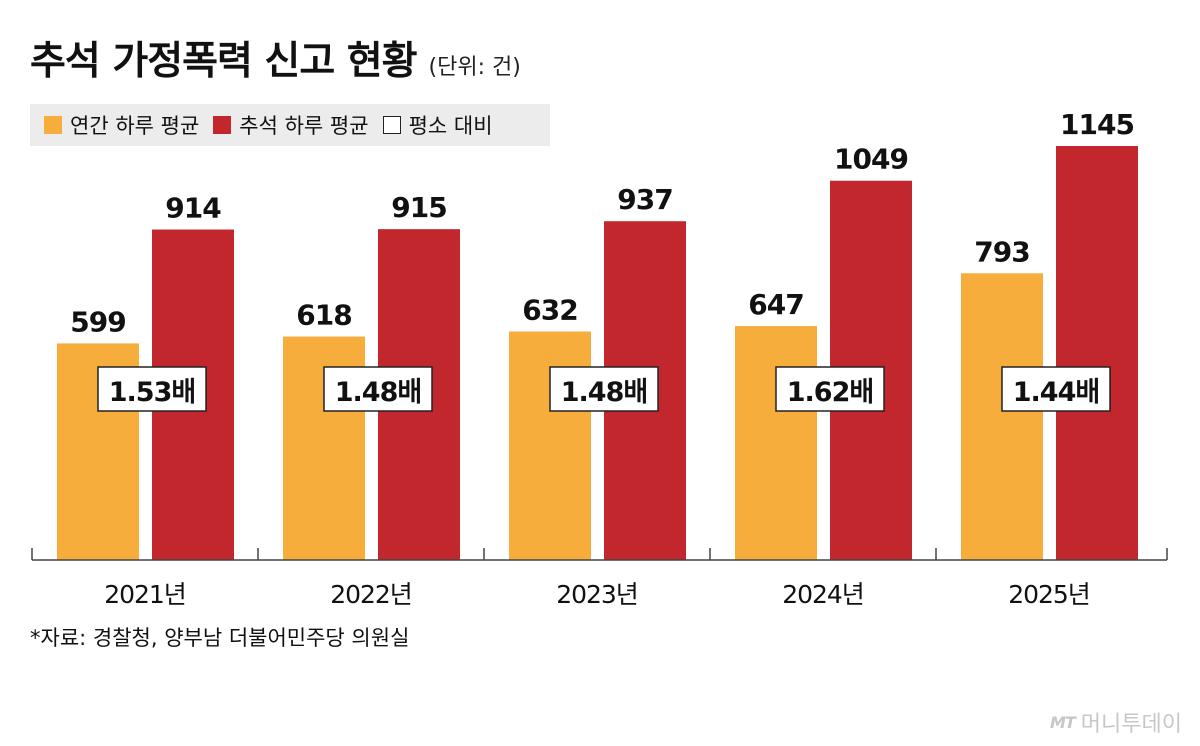 The width and height of the screenshot is (1200, 746). Describe the element at coordinates (391, 125) in the screenshot. I see `legend-swatch-ratio` at that location.